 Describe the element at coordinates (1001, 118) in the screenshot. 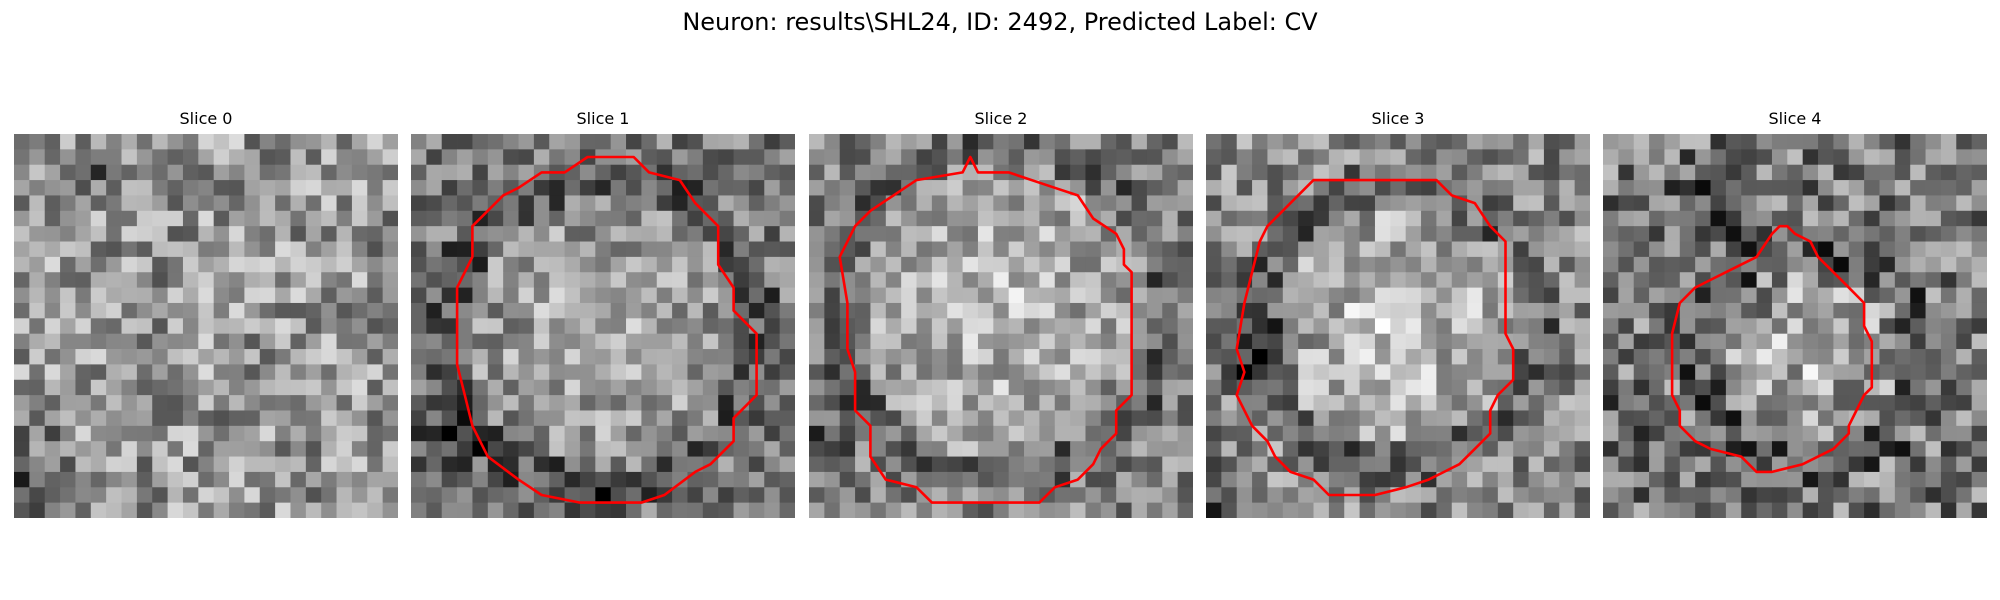

I see `slice-title-2: Slice 2` at that location.